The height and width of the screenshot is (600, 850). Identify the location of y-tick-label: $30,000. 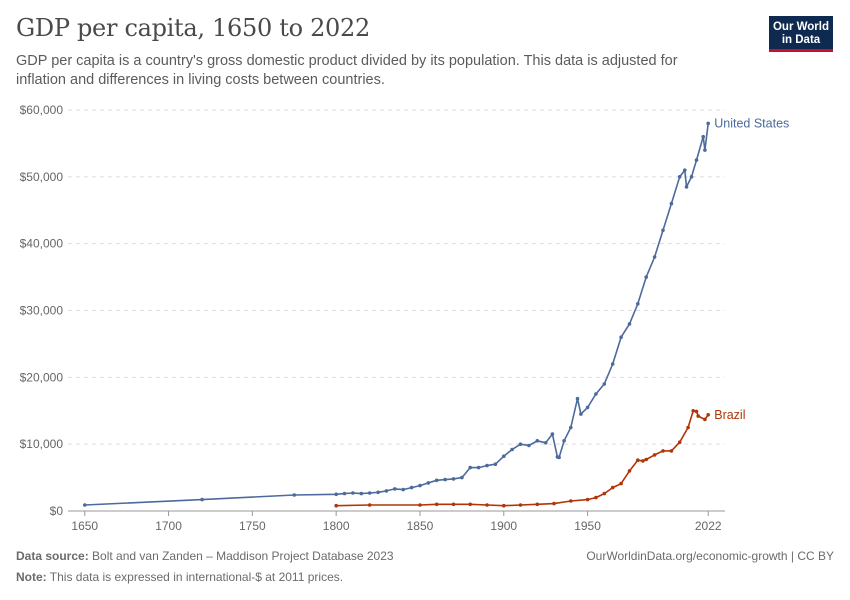
(42, 311).